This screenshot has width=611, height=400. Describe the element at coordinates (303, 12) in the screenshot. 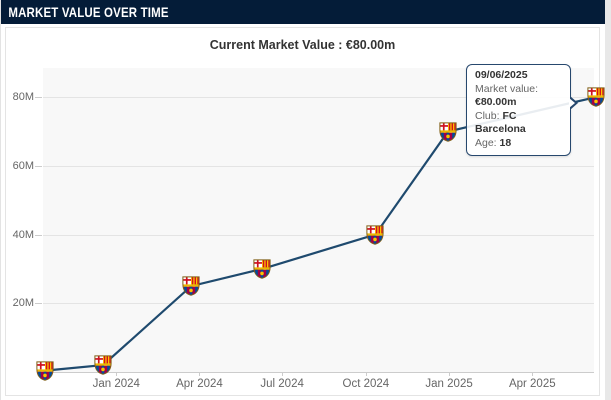

I see `section-header-bar: MARKET VALUE OVER TIME` at that location.